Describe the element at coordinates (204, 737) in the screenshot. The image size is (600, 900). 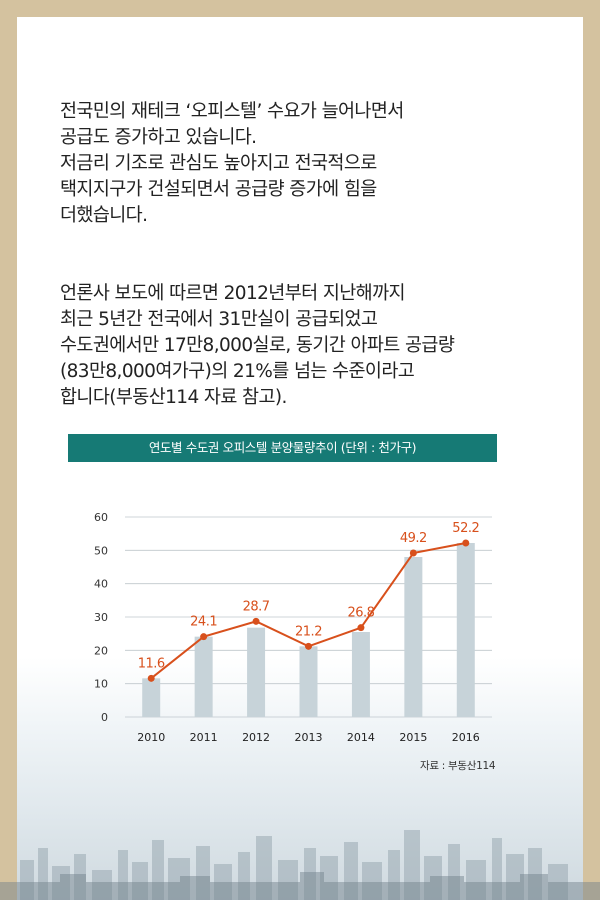
I see `x-tick-label: 2011` at that location.